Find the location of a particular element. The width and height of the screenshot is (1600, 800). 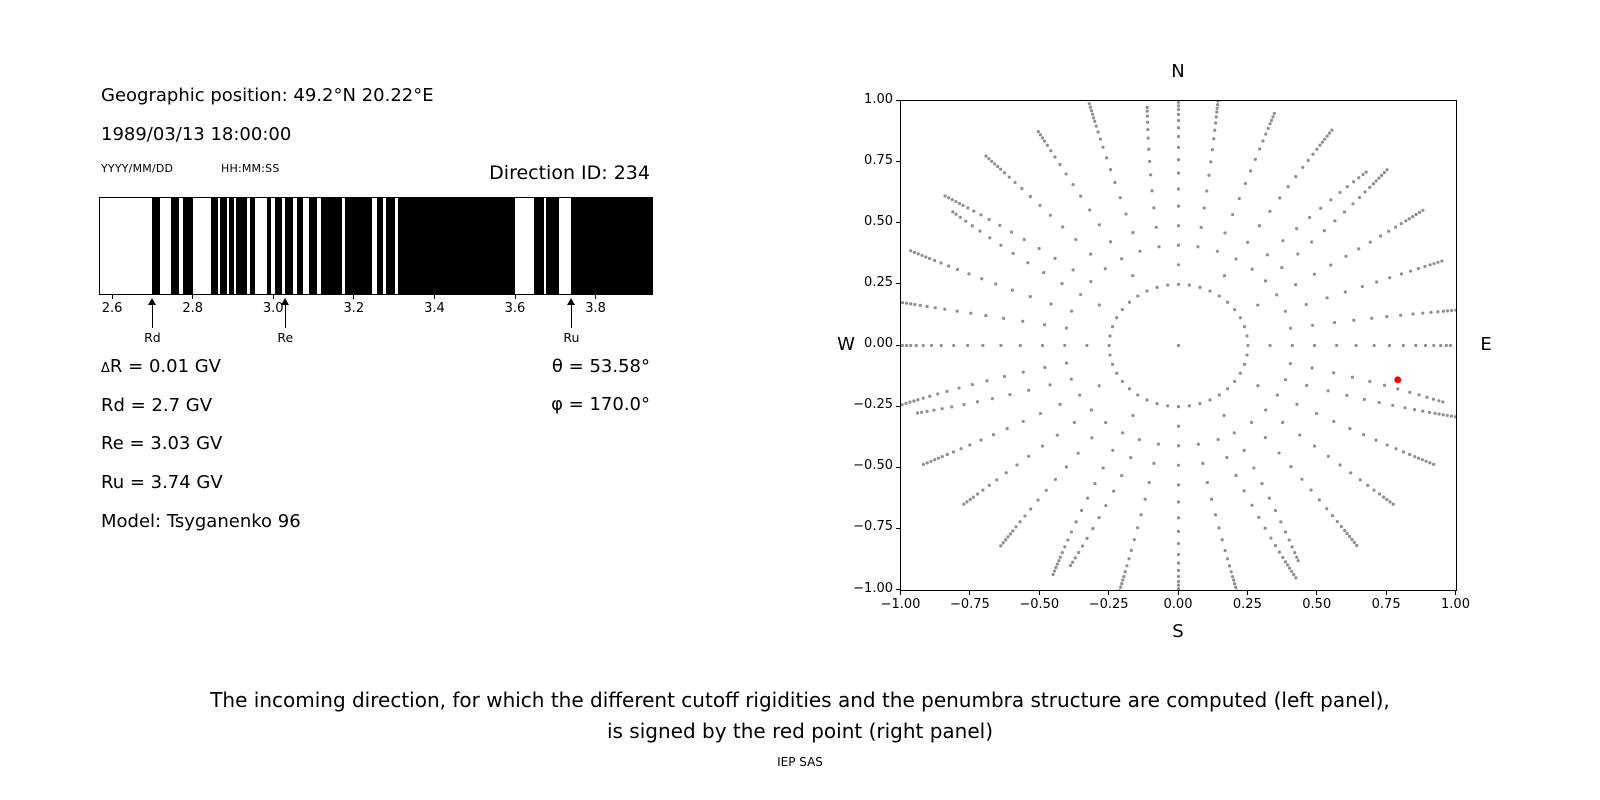

barcode-x-tick-label: 2.6 is located at coordinates (112, 308).